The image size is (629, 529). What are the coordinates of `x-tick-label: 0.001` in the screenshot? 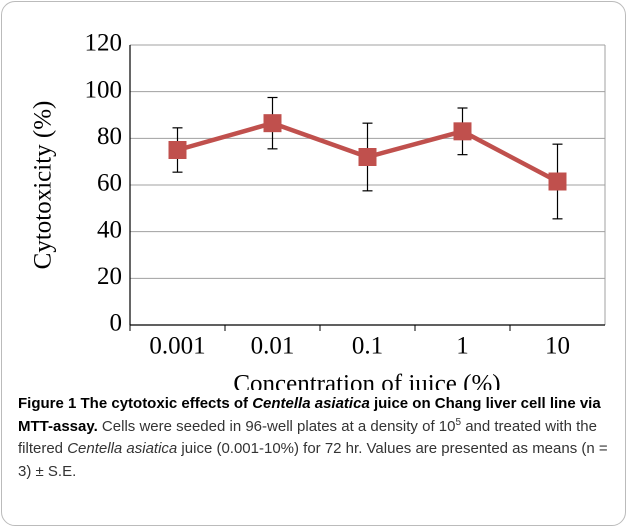 It's located at (177, 346).